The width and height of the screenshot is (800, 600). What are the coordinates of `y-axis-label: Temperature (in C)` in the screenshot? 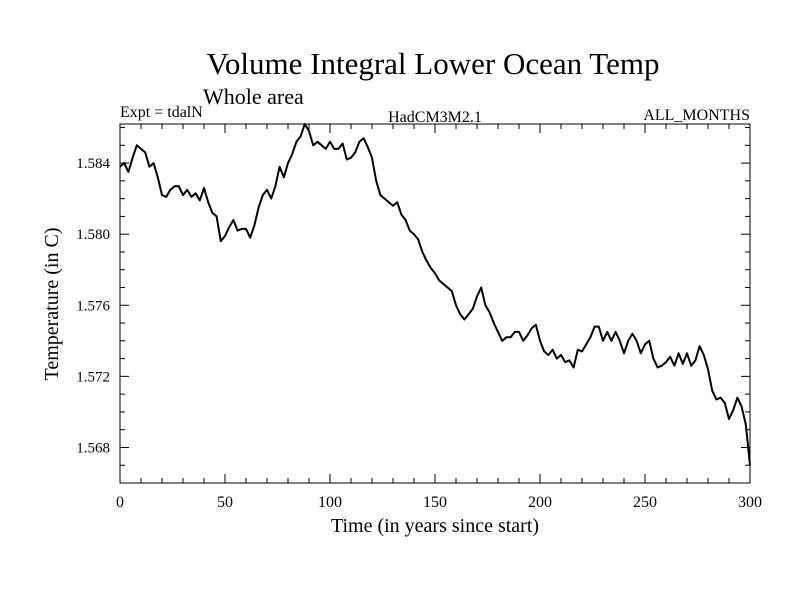 It's located at (52, 304).